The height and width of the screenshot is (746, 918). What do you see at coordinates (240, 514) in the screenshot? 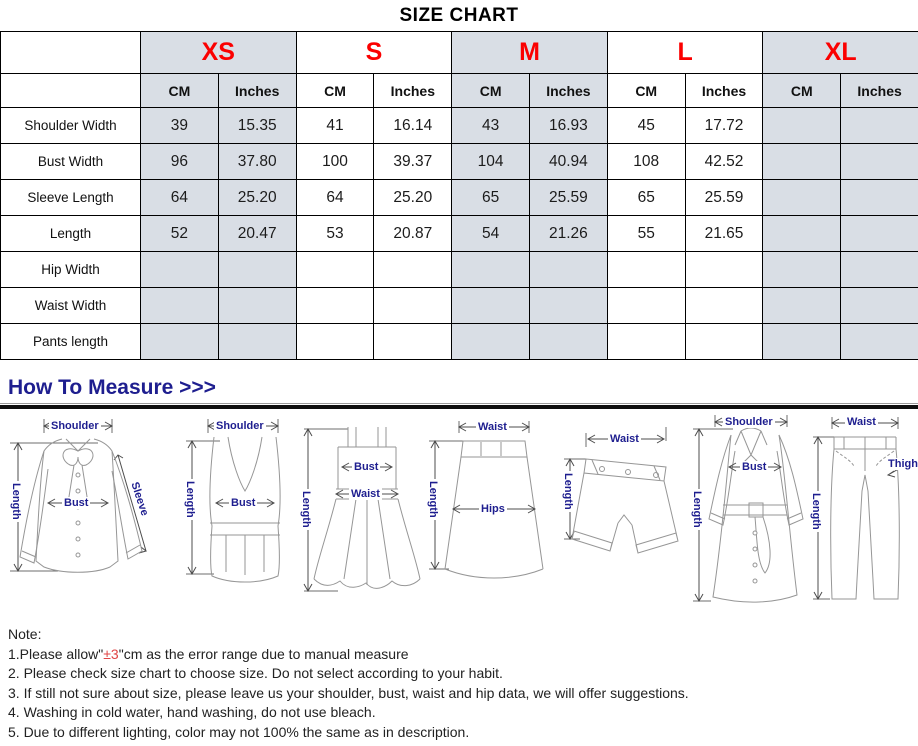
I see `figure-tank-top: Shoulder Length Bust` at bounding box center [240, 514].